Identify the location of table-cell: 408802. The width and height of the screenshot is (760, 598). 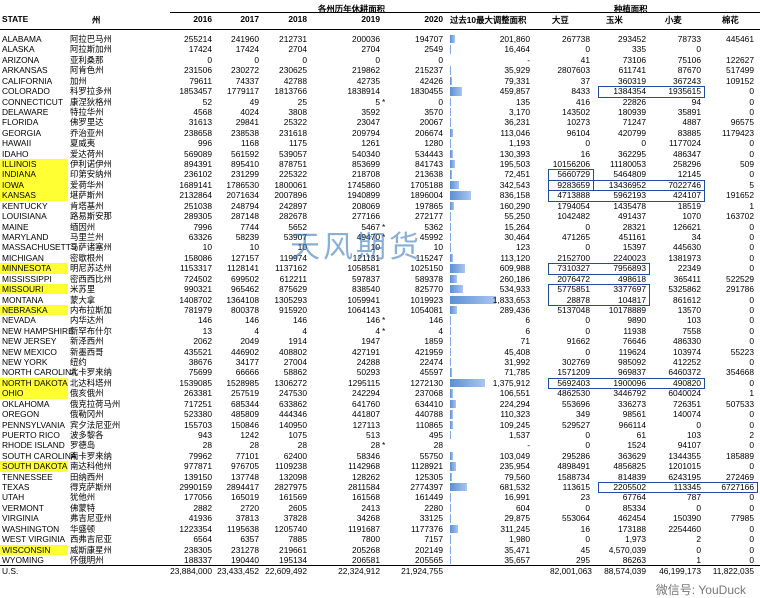
(293, 351).